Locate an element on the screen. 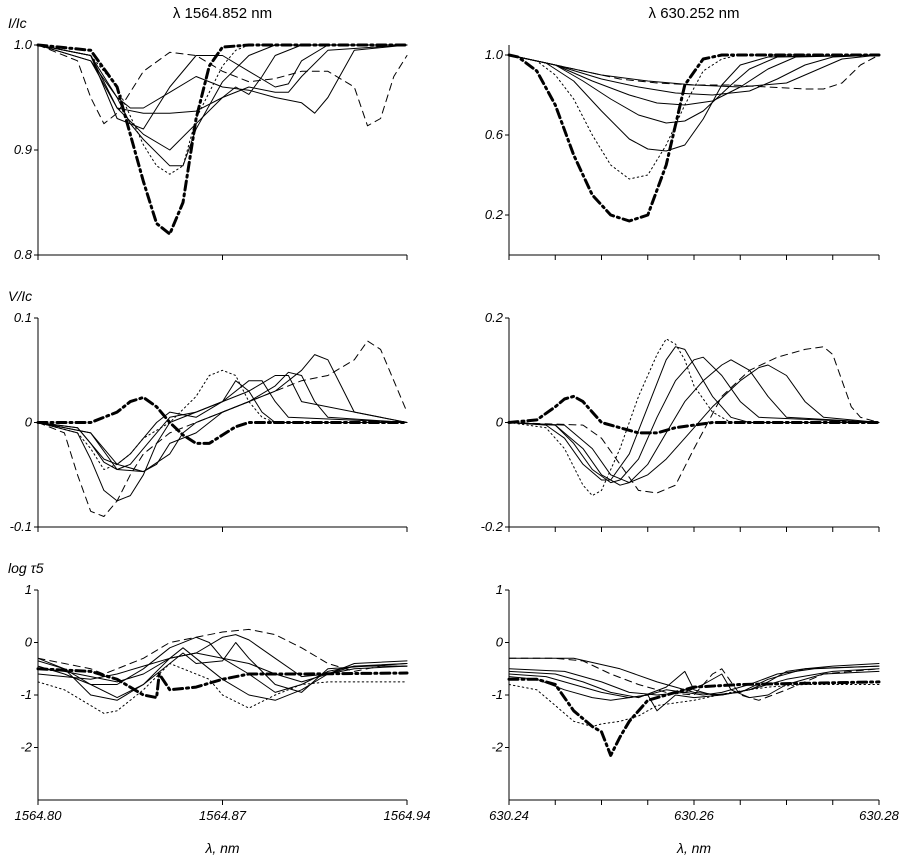 This screenshot has height=863, width=899. x-tick-label: 1564.94 is located at coordinates (407, 815).